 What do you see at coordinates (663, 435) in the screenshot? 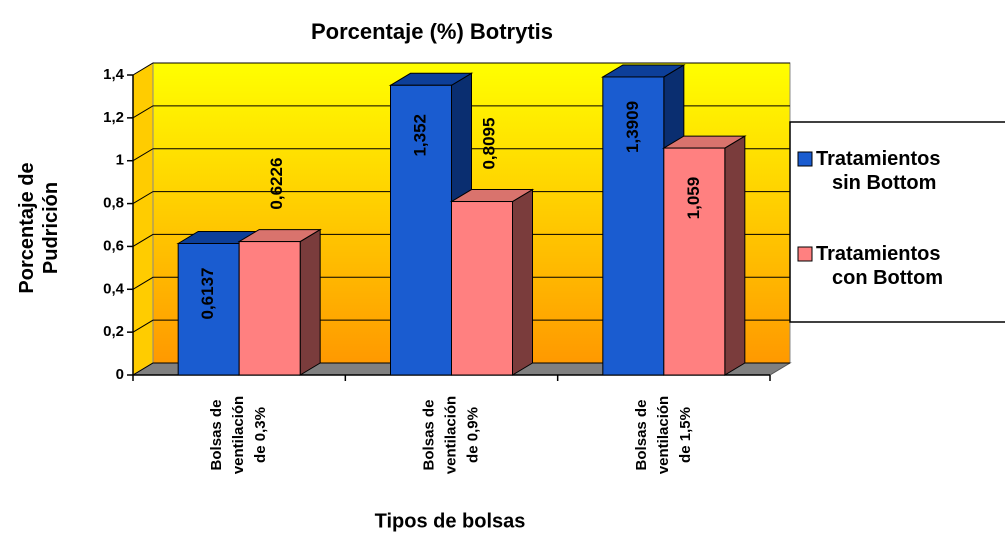
I see `x-tick-label: Bolsas de ventilación de 1,5%` at bounding box center [663, 435].